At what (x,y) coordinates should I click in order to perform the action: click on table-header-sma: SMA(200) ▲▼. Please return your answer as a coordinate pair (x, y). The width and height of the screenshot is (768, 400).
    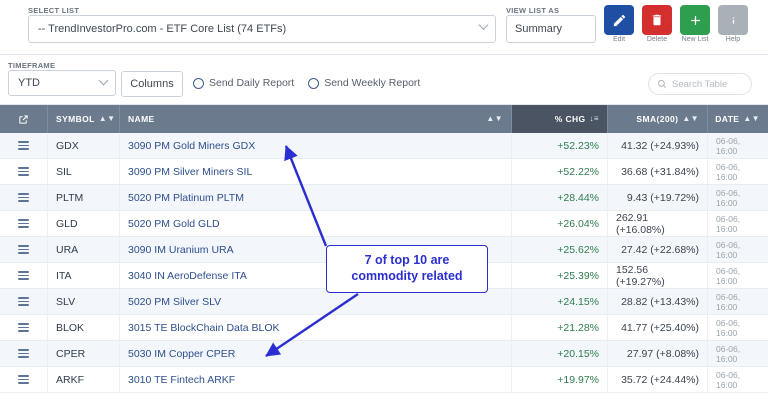
    Looking at the image, I should click on (658, 119).